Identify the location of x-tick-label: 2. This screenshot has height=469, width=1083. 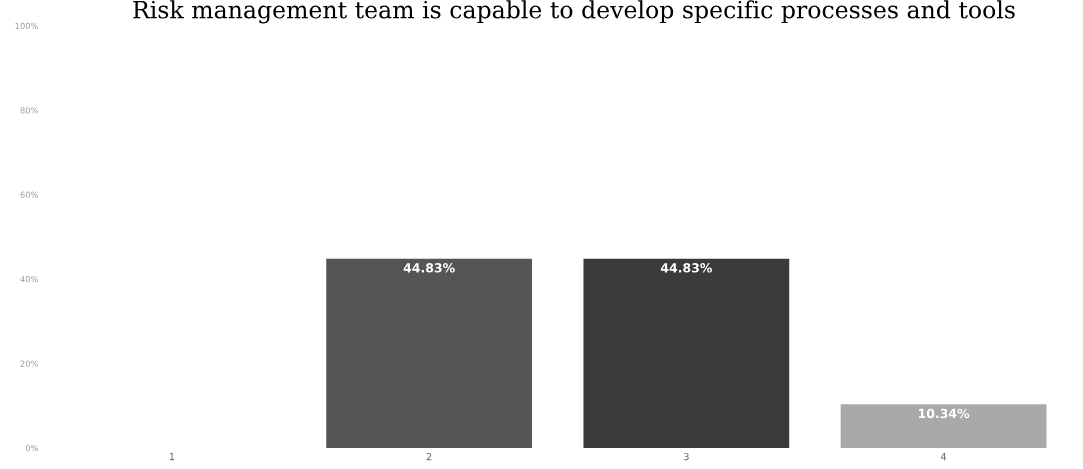
(429, 456).